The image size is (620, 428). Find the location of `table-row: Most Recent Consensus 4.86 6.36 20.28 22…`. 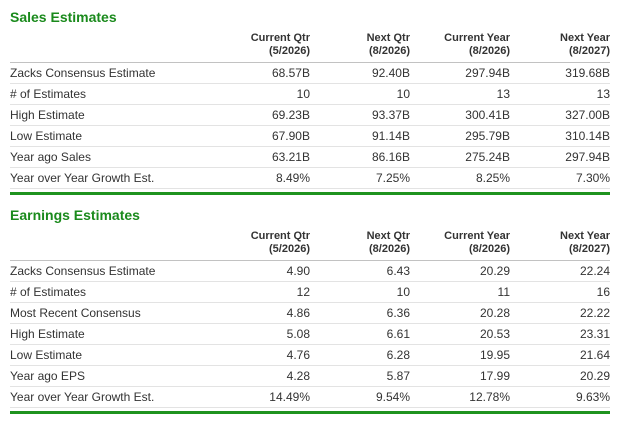

table-row: Most Recent Consensus 4.86 6.36 20.28 22… is located at coordinates (310, 313).